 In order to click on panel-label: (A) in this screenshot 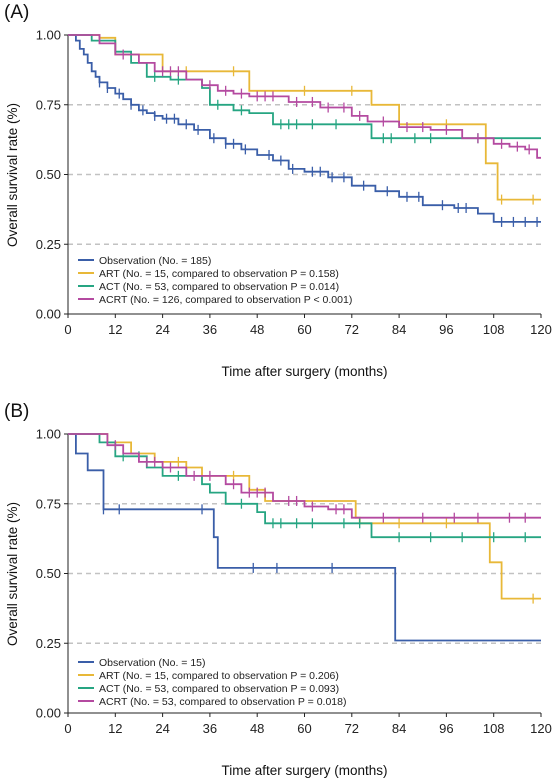, I will do `click(16, 12)`.